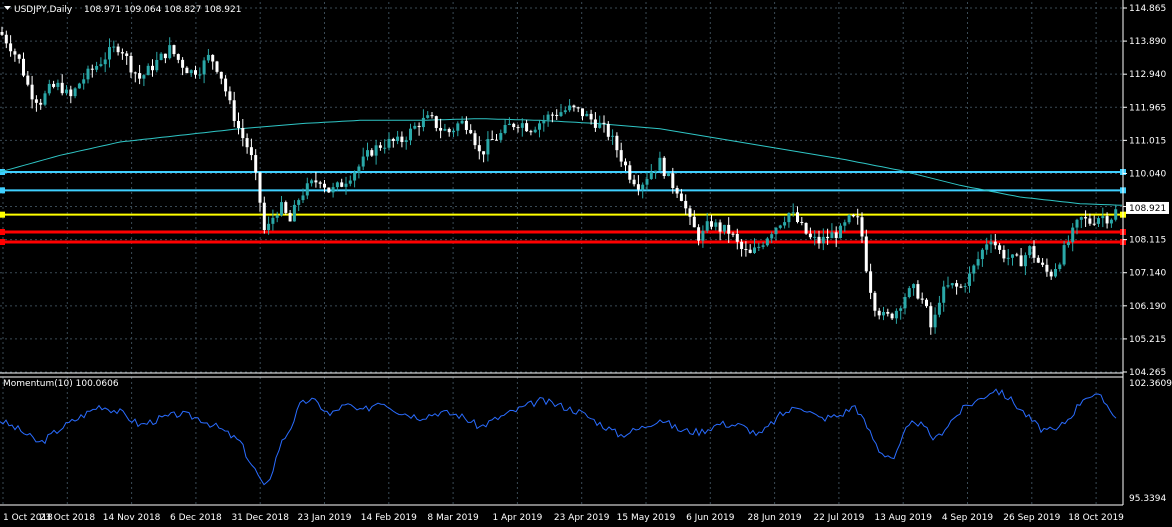  What do you see at coordinates (1147, 108) in the screenshot?
I see `price-tick-label: 111.965` at bounding box center [1147, 108].